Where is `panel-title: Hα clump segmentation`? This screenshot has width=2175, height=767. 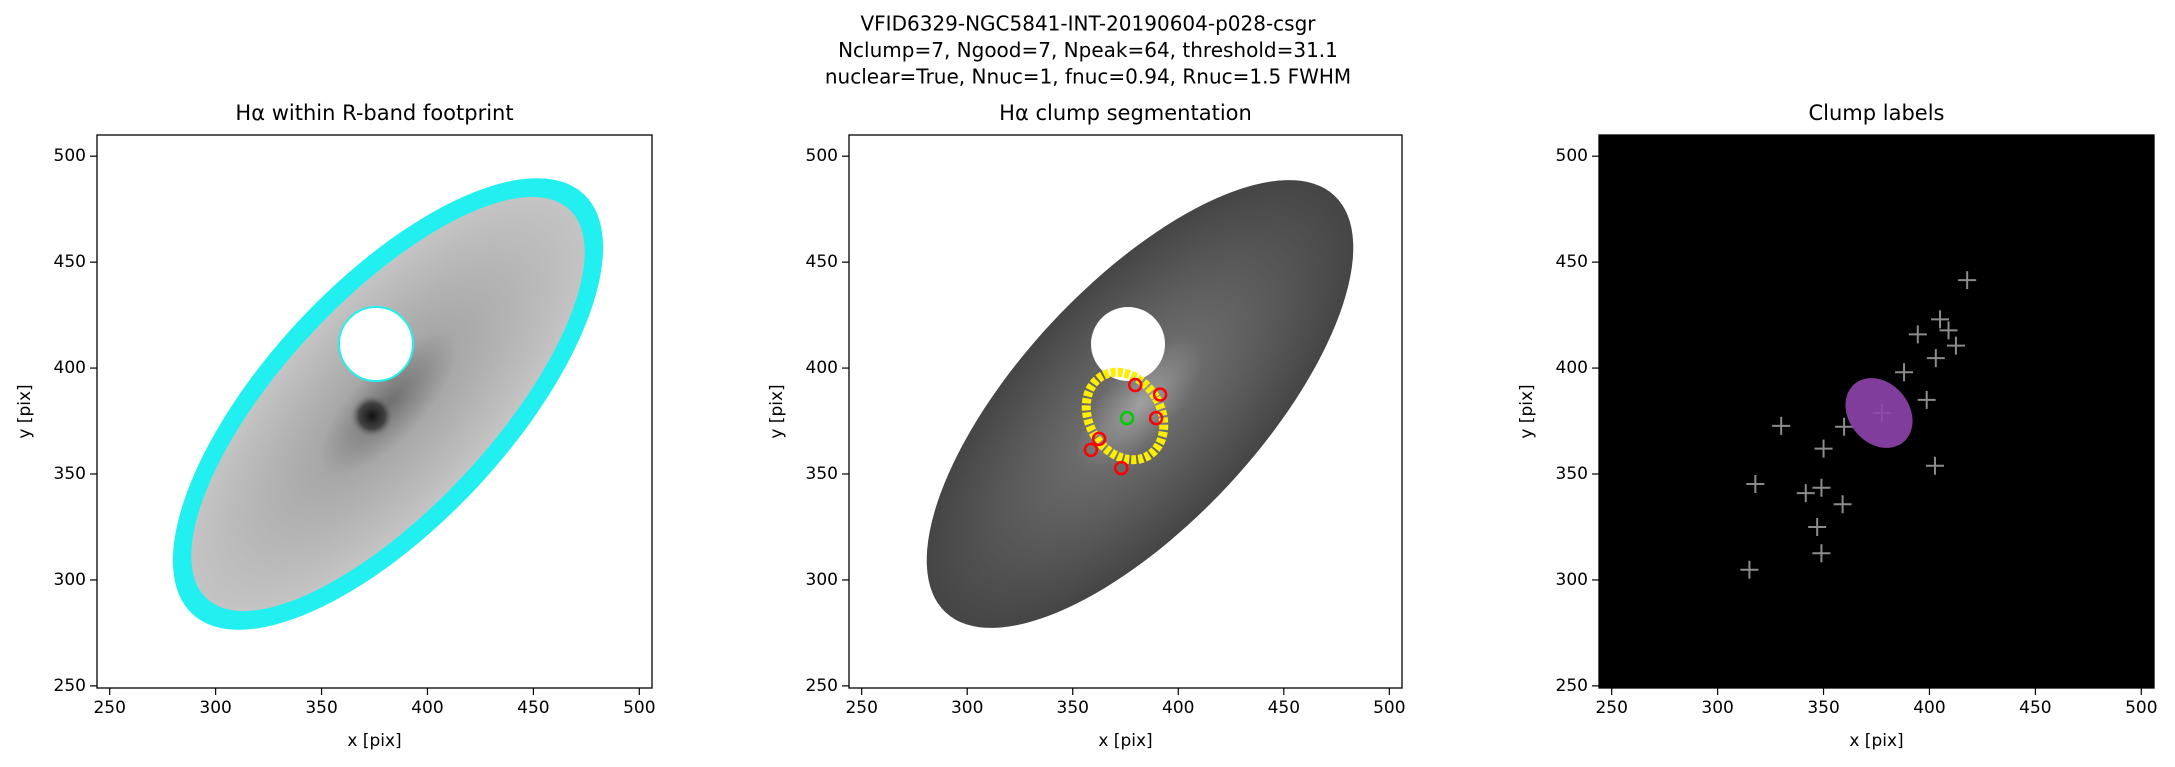
panel-title: Hα clump segmentation is located at coordinates (1125, 113).